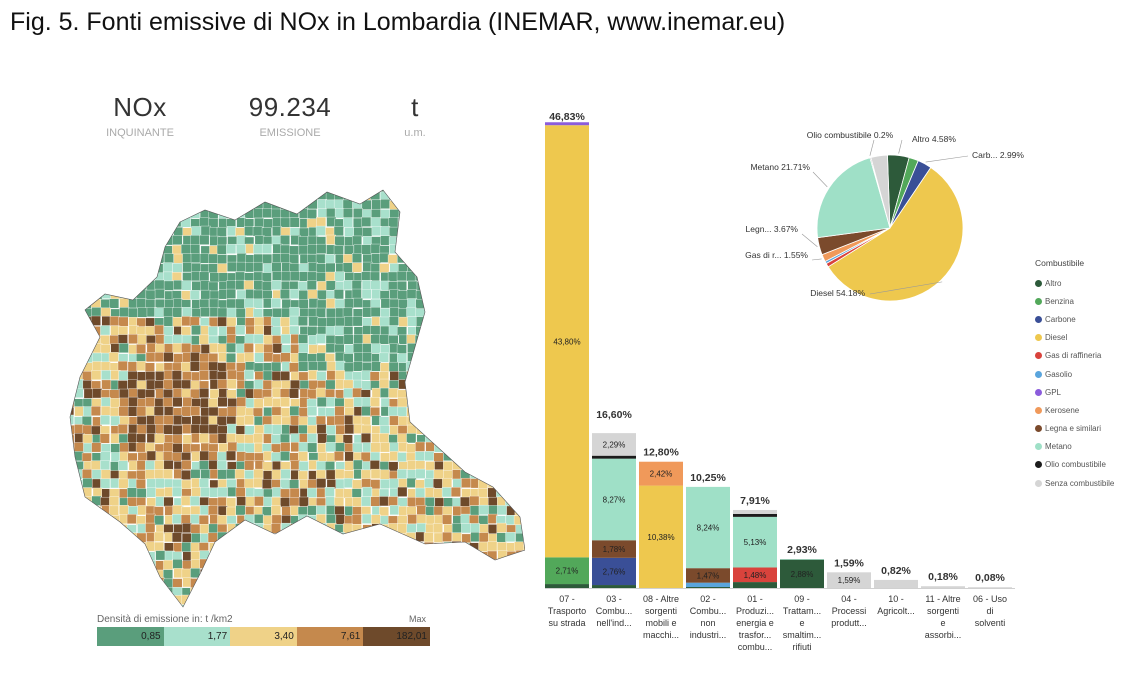 The height and width of the screenshot is (679, 1138). What do you see at coordinates (614, 549) in the screenshot?
I see `bar-segment-1-legna-e-similari` at bounding box center [614, 549].